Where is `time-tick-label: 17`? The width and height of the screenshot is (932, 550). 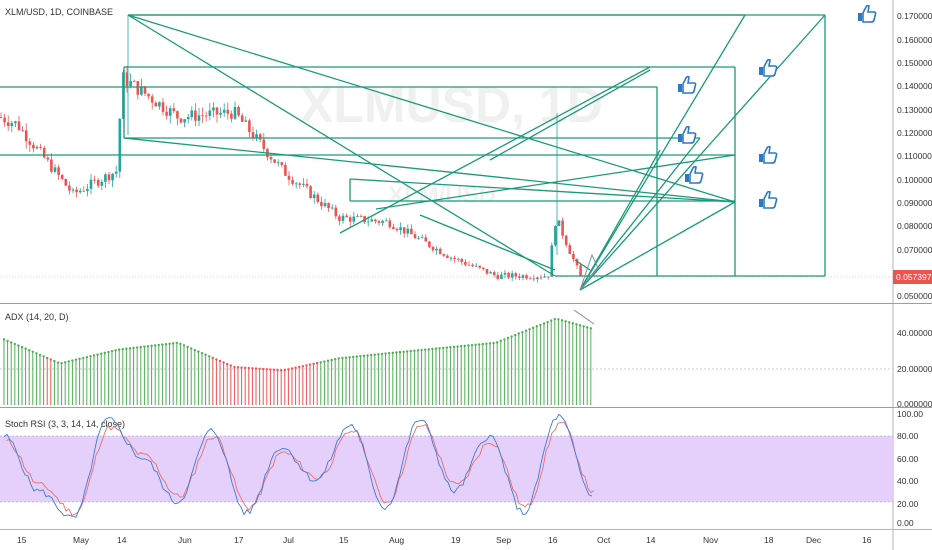
time-tick-label: 17 is located at coordinates (239, 540).